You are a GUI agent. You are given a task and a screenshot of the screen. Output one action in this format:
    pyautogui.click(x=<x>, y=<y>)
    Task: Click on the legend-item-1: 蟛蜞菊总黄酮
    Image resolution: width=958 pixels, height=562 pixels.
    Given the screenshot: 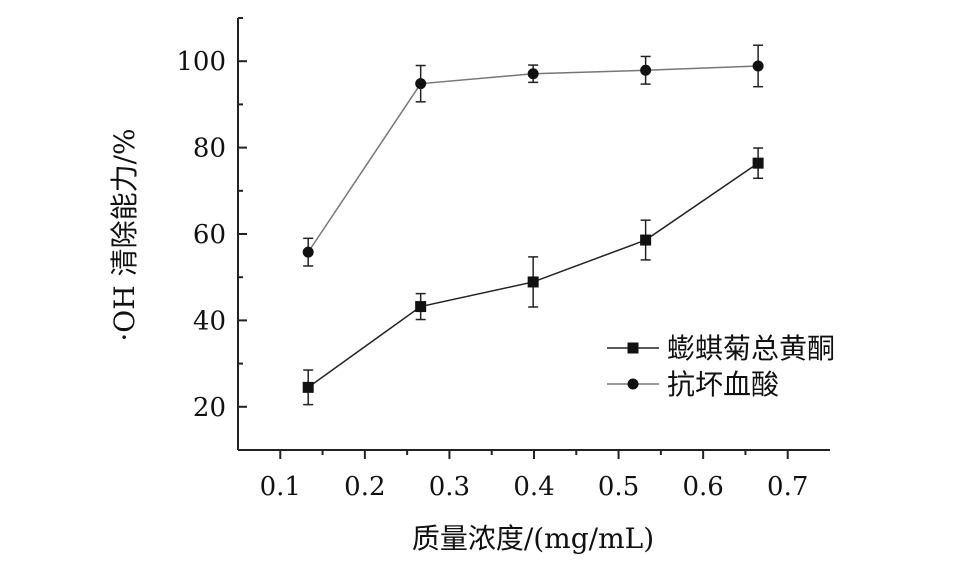 What is the action you would take?
    pyautogui.click(x=721, y=348)
    